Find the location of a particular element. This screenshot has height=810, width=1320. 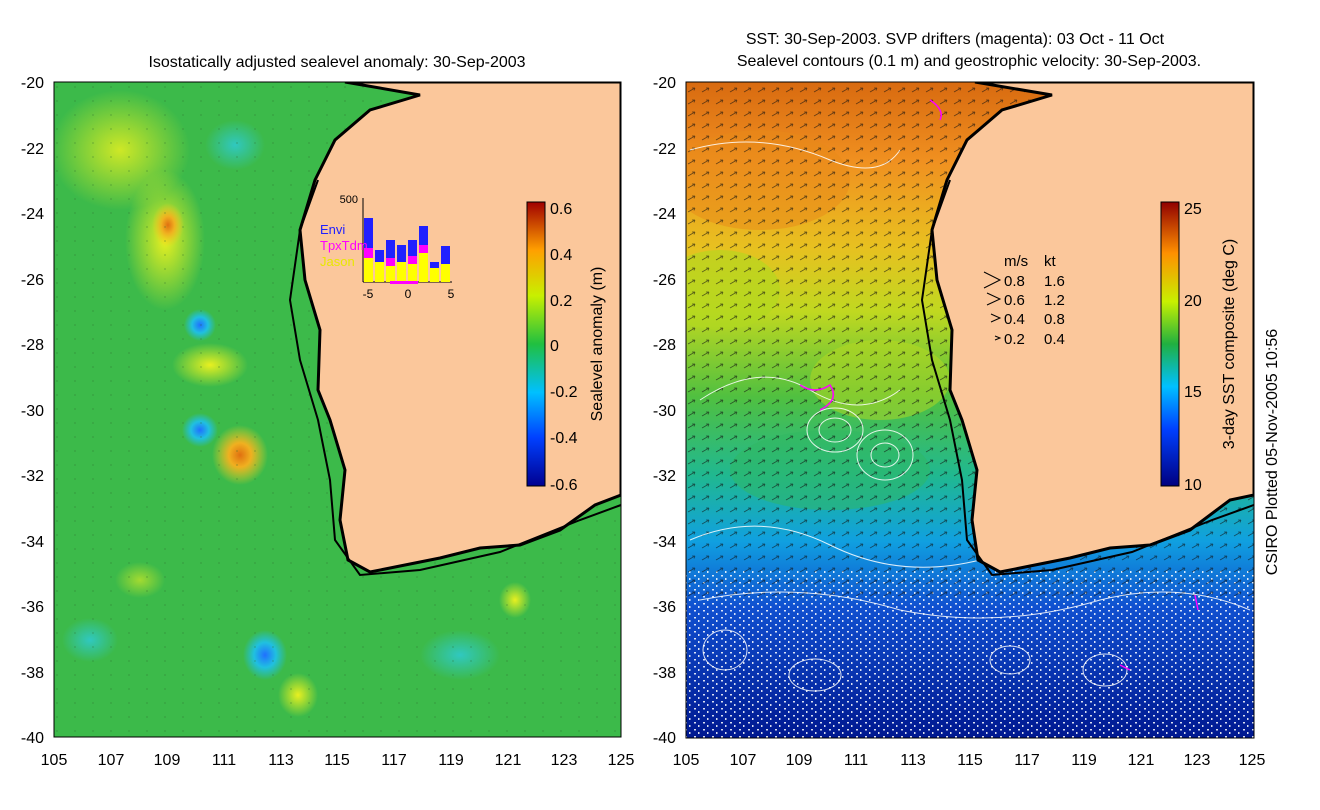

inset-ymax: 500 is located at coordinates (349, 200).